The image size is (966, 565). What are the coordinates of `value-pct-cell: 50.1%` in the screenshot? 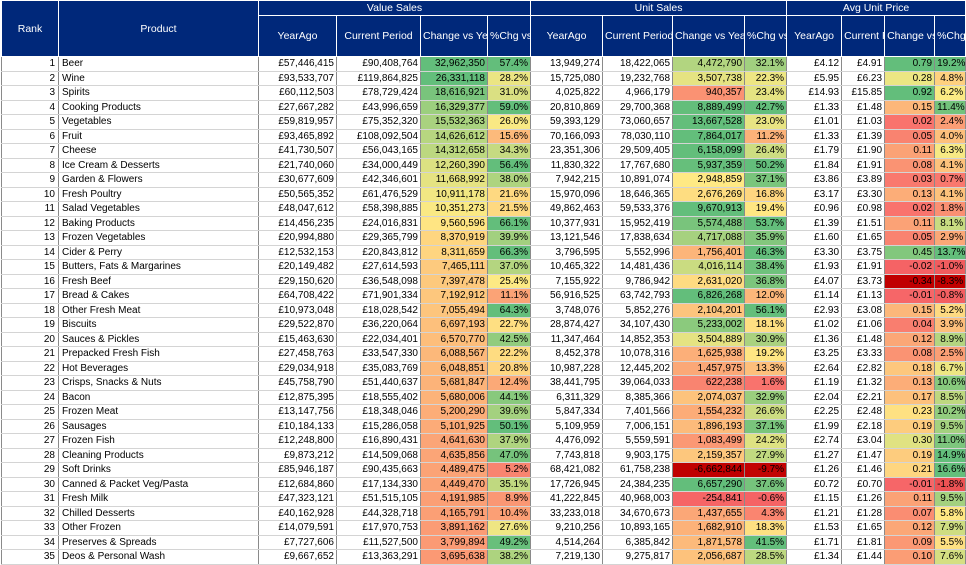 It's located at (509, 426).